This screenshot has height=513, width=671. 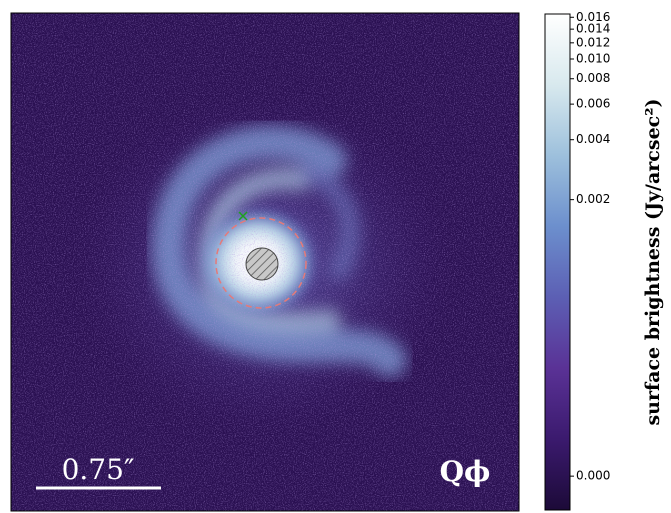 I want to click on y-tick-label: 0.000, so click(x=593, y=476).